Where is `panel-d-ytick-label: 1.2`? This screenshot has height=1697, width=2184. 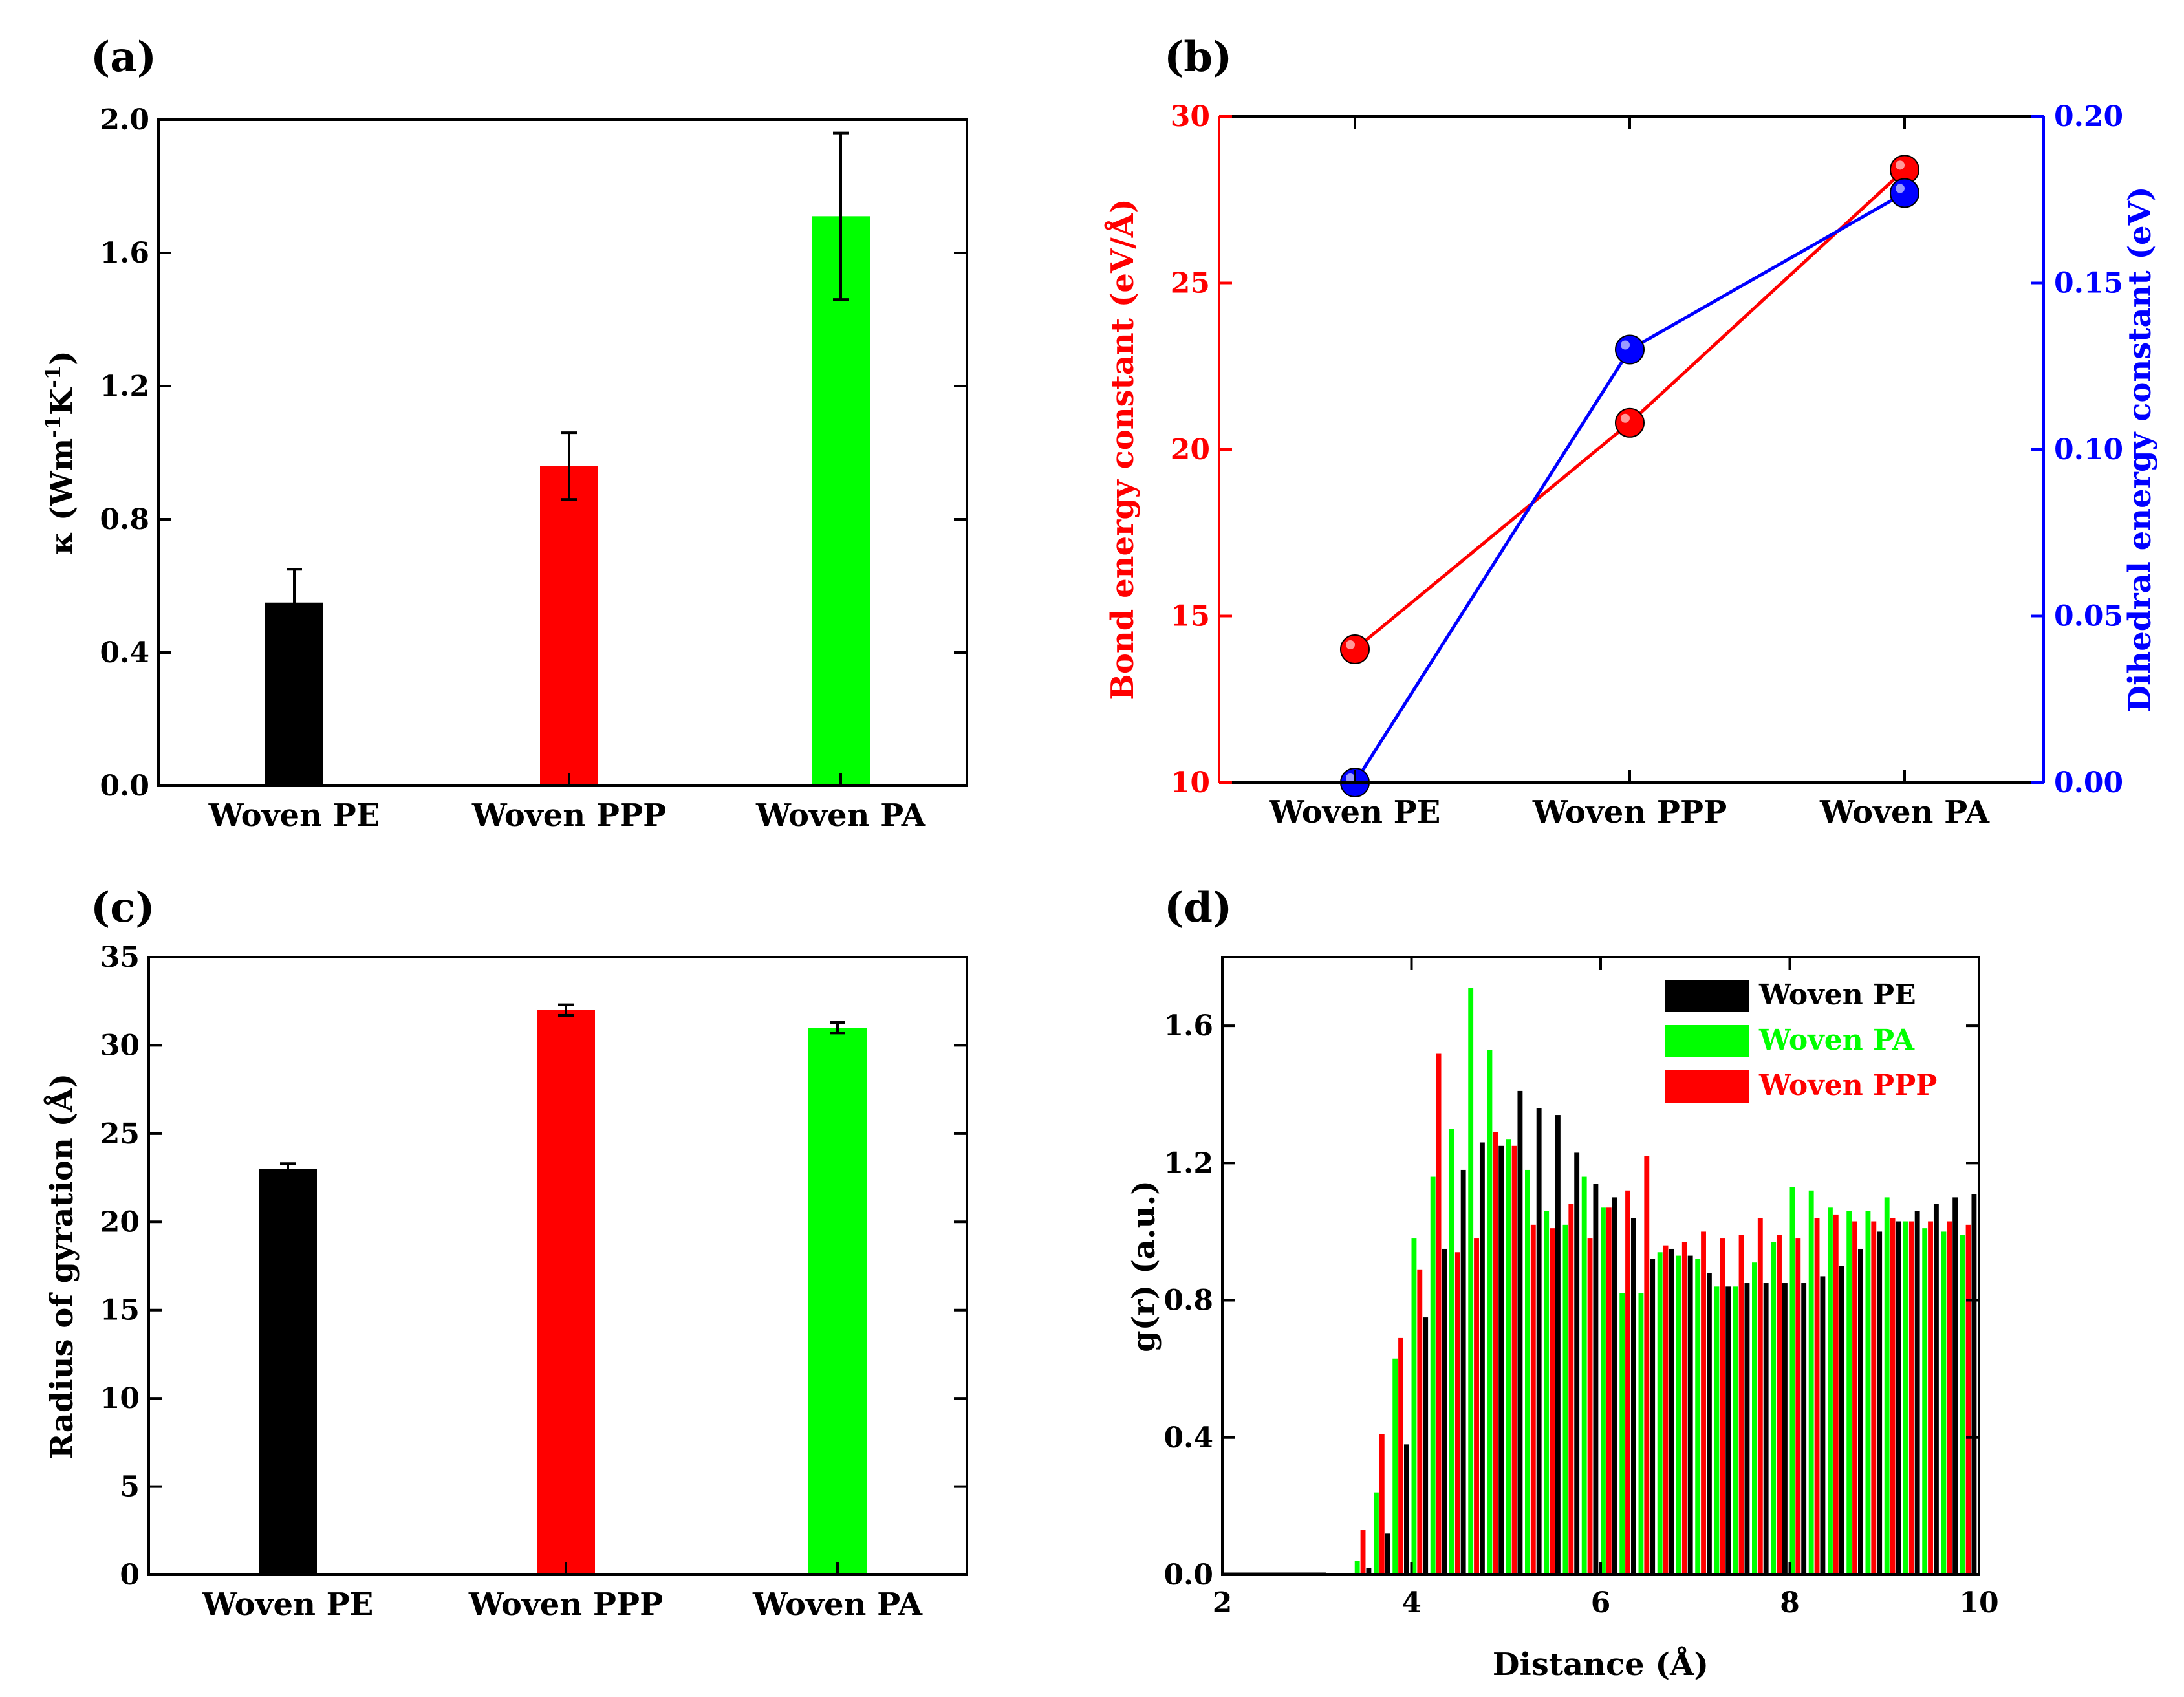
panel-d-ytick-label: 1.2 is located at coordinates (1188, 1163).